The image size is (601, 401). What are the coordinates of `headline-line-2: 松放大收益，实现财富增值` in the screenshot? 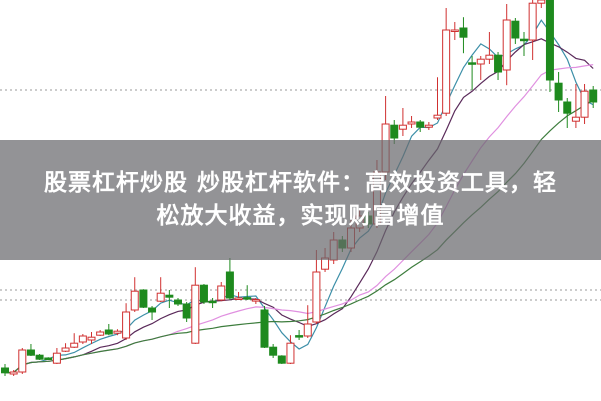 It's located at (300, 216).